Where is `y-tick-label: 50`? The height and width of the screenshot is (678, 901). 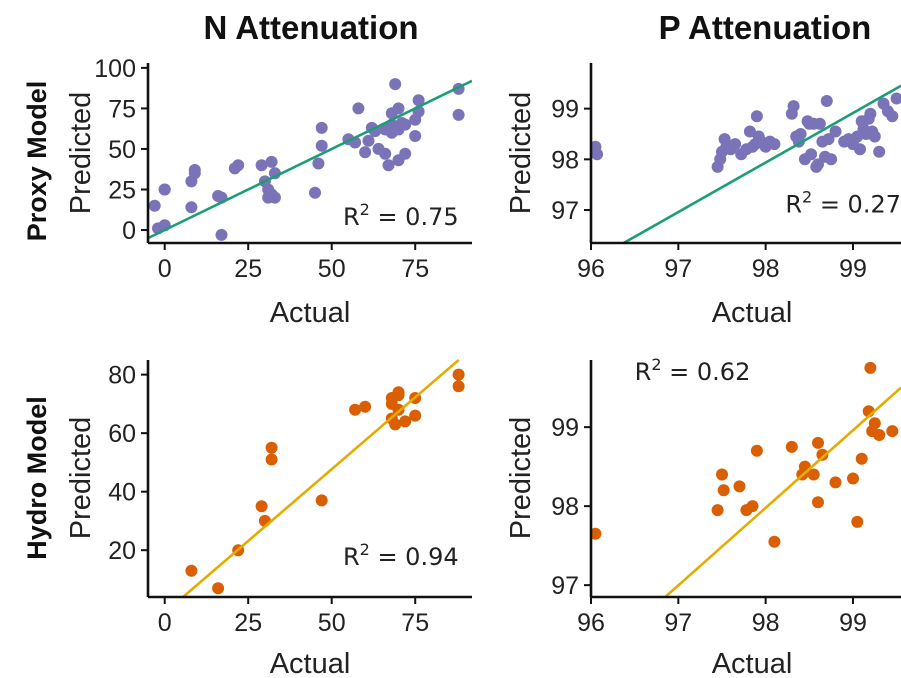
y-tick-label: 50 is located at coordinates (122, 150).